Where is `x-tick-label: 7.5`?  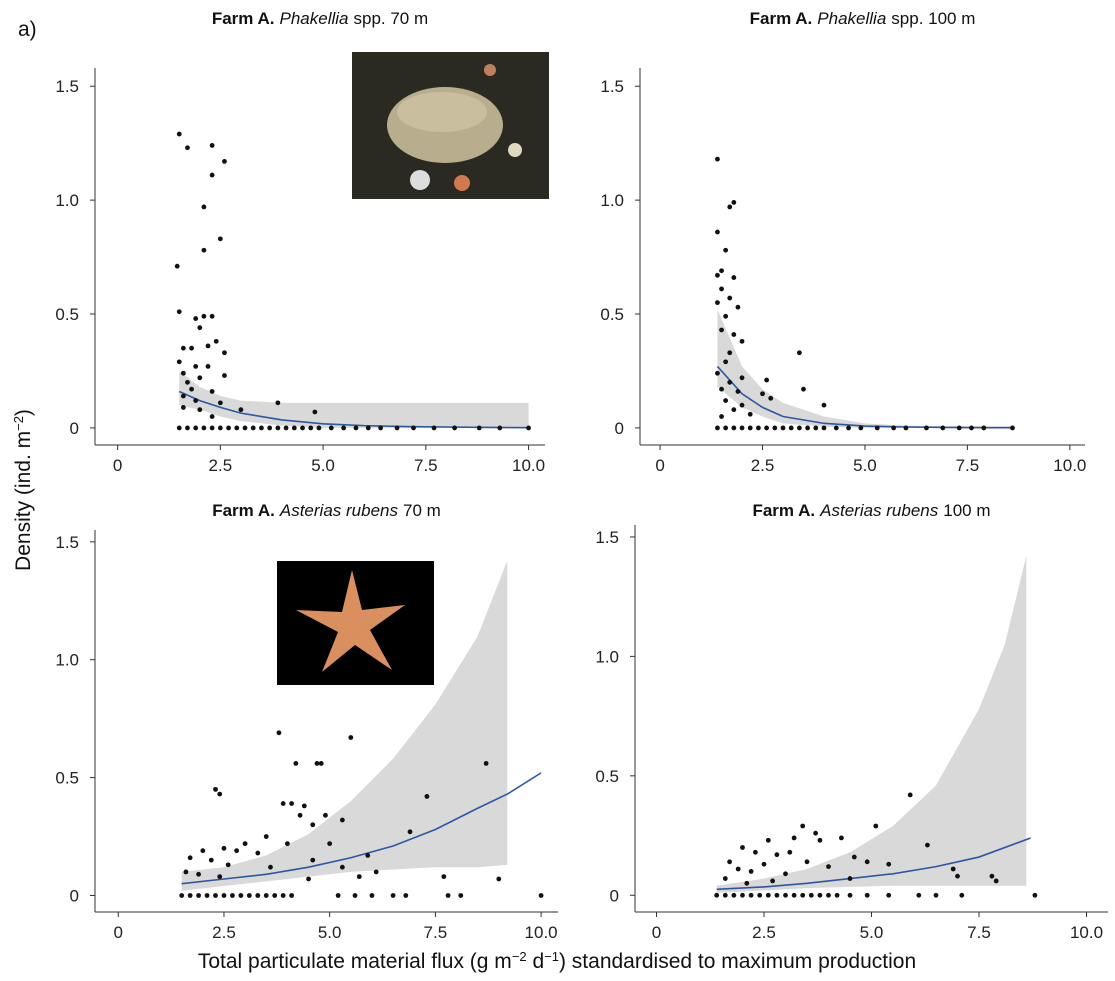 x-tick-label: 7.5 is located at coordinates (979, 932).